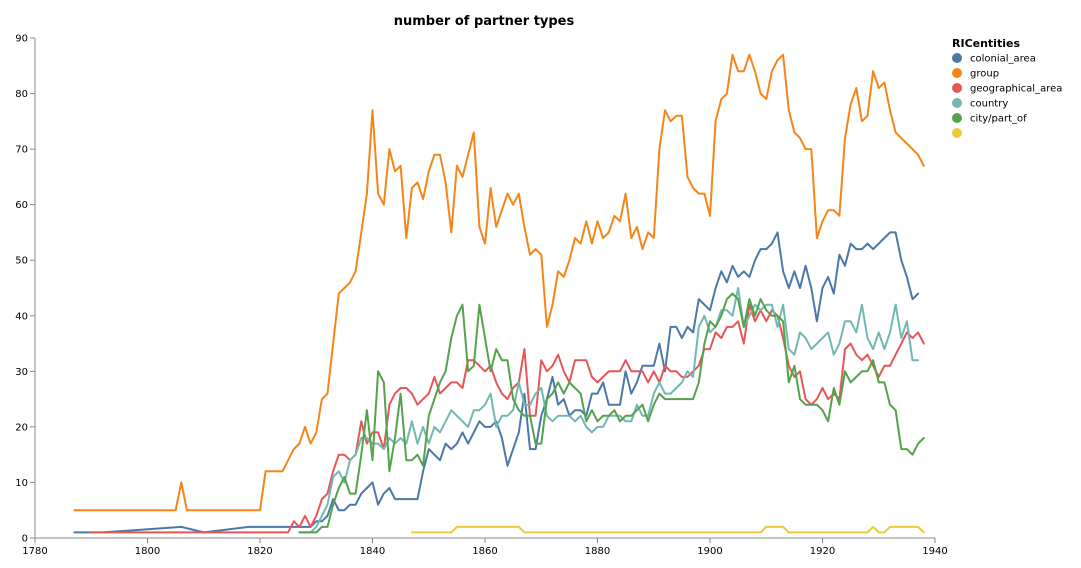 The width and height of the screenshot is (1081, 568). What do you see at coordinates (21, 39) in the screenshot?
I see `y-tick-label: 90` at bounding box center [21, 39].